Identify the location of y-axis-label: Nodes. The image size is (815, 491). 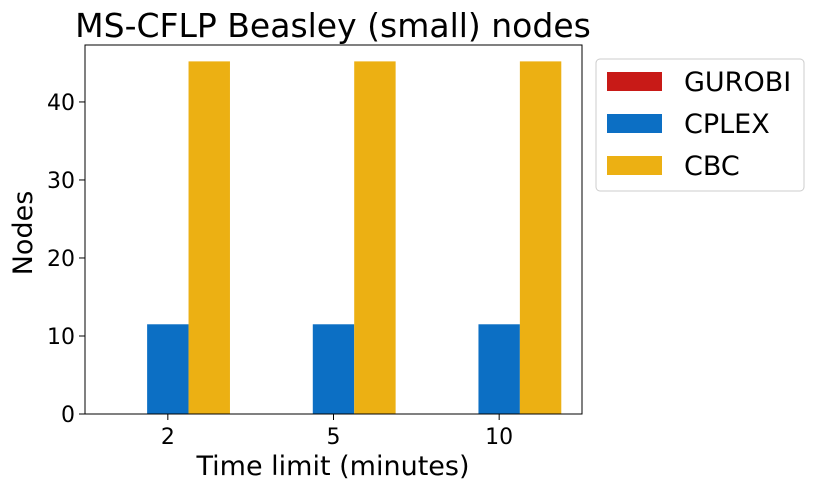
(23, 233).